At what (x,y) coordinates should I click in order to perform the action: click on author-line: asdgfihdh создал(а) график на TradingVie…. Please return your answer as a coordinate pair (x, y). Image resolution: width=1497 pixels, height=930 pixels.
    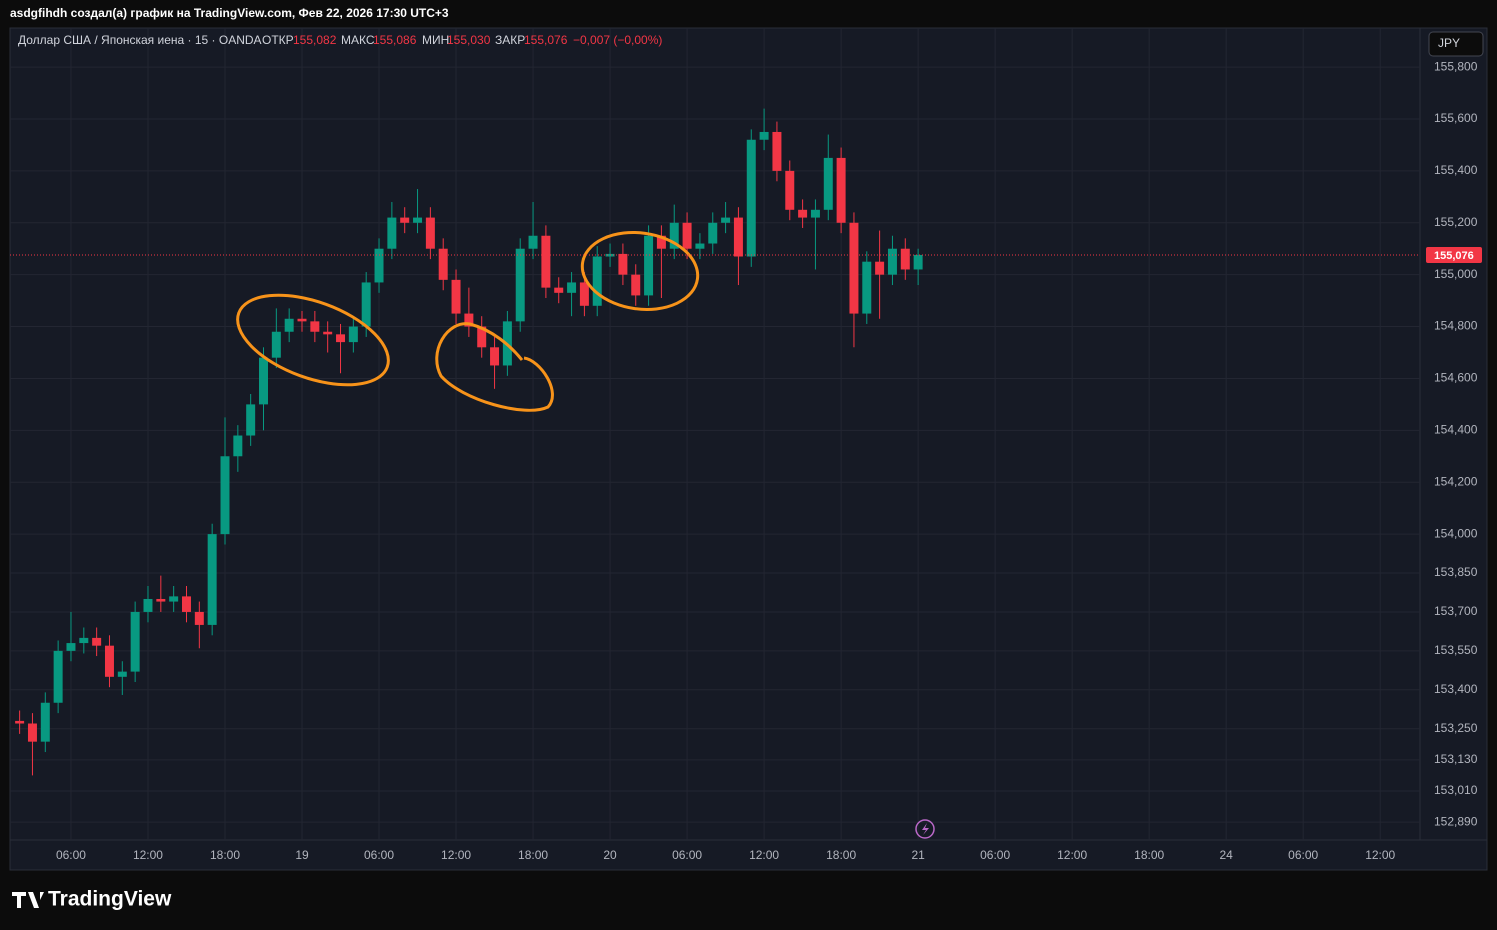
    Looking at the image, I should click on (229, 13).